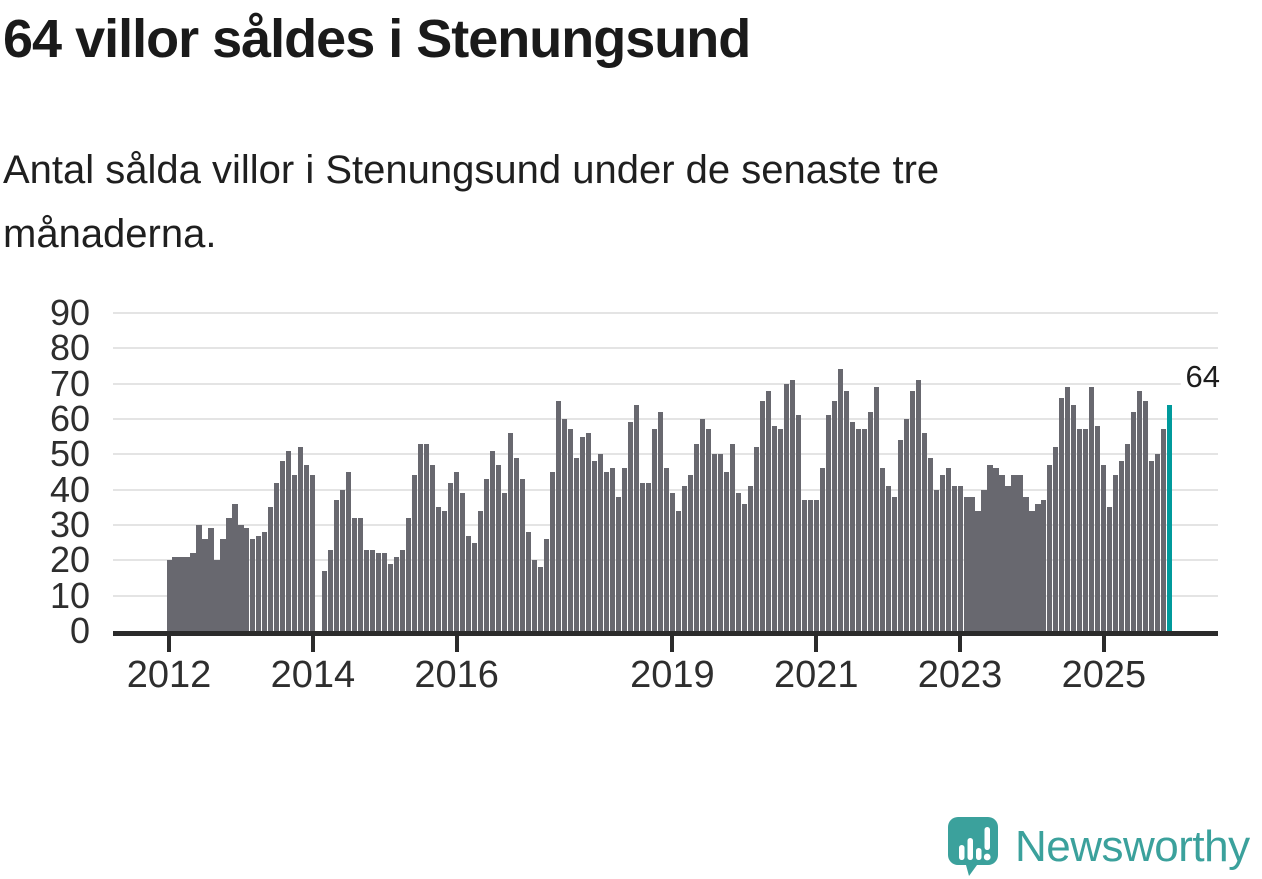 This screenshot has height=879, width=1262. What do you see at coordinates (1104, 675) in the screenshot?
I see `x-axis-label: 2025` at bounding box center [1104, 675].